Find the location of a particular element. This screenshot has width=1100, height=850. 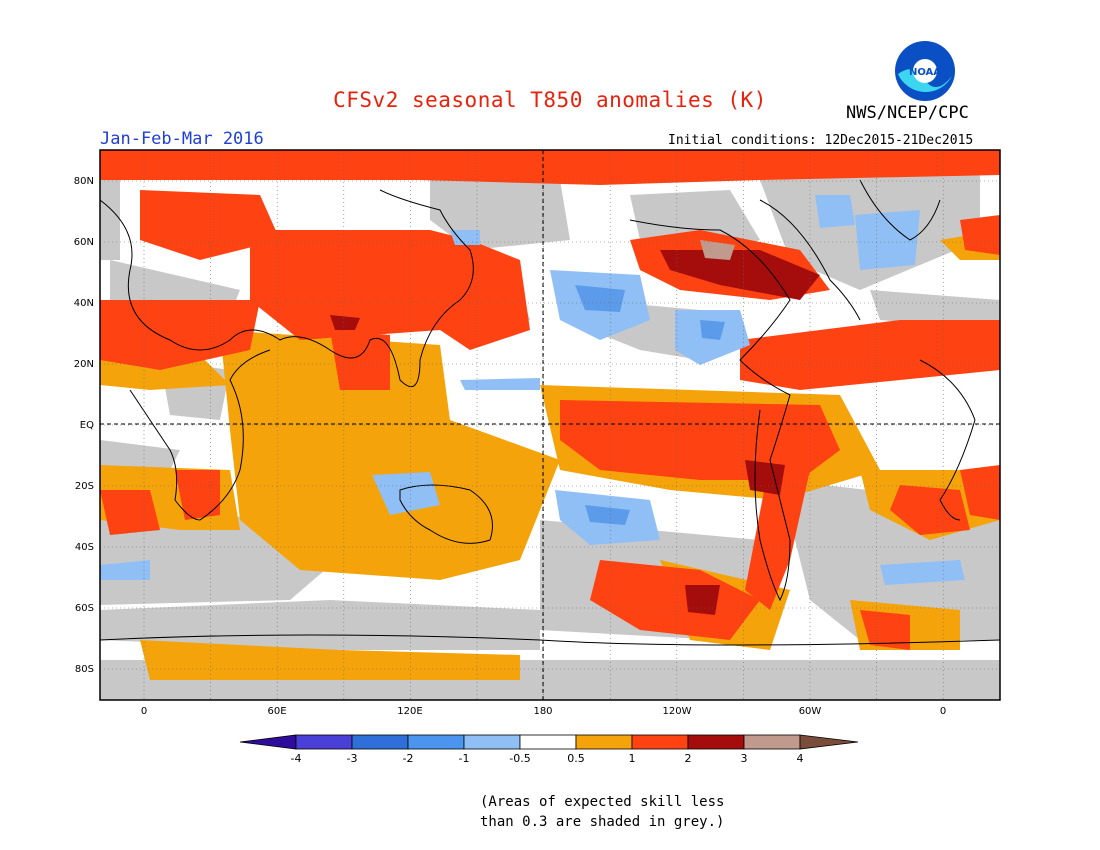

lat-label: 40S is located at coordinates (84, 547).